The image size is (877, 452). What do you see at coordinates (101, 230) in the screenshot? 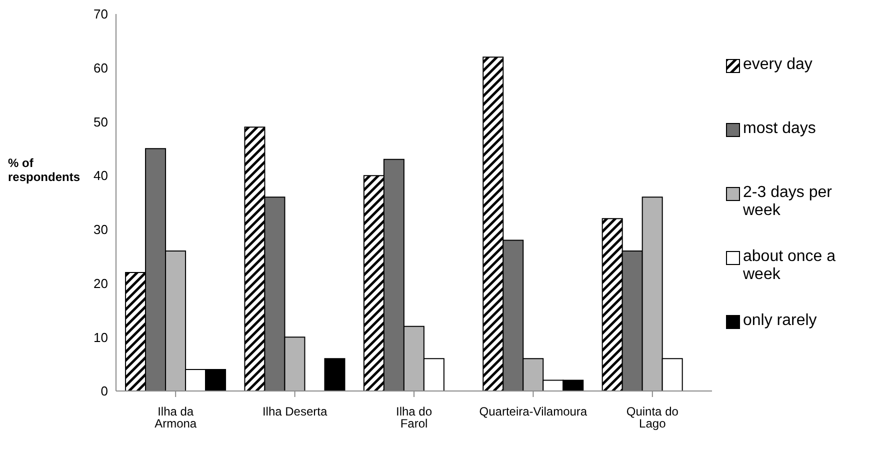
I see `y-tick-label: 30` at bounding box center [101, 230].